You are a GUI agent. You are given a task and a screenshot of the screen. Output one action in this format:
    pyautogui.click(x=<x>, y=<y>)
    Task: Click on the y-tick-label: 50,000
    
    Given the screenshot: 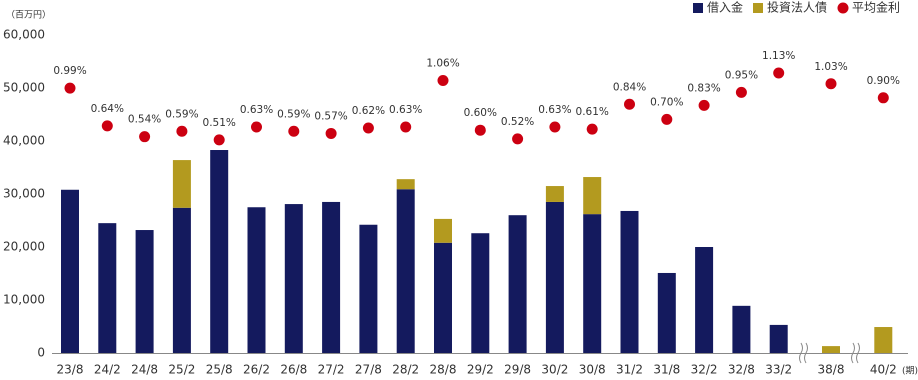 What is the action you would take?
    pyautogui.click(x=24, y=88)
    